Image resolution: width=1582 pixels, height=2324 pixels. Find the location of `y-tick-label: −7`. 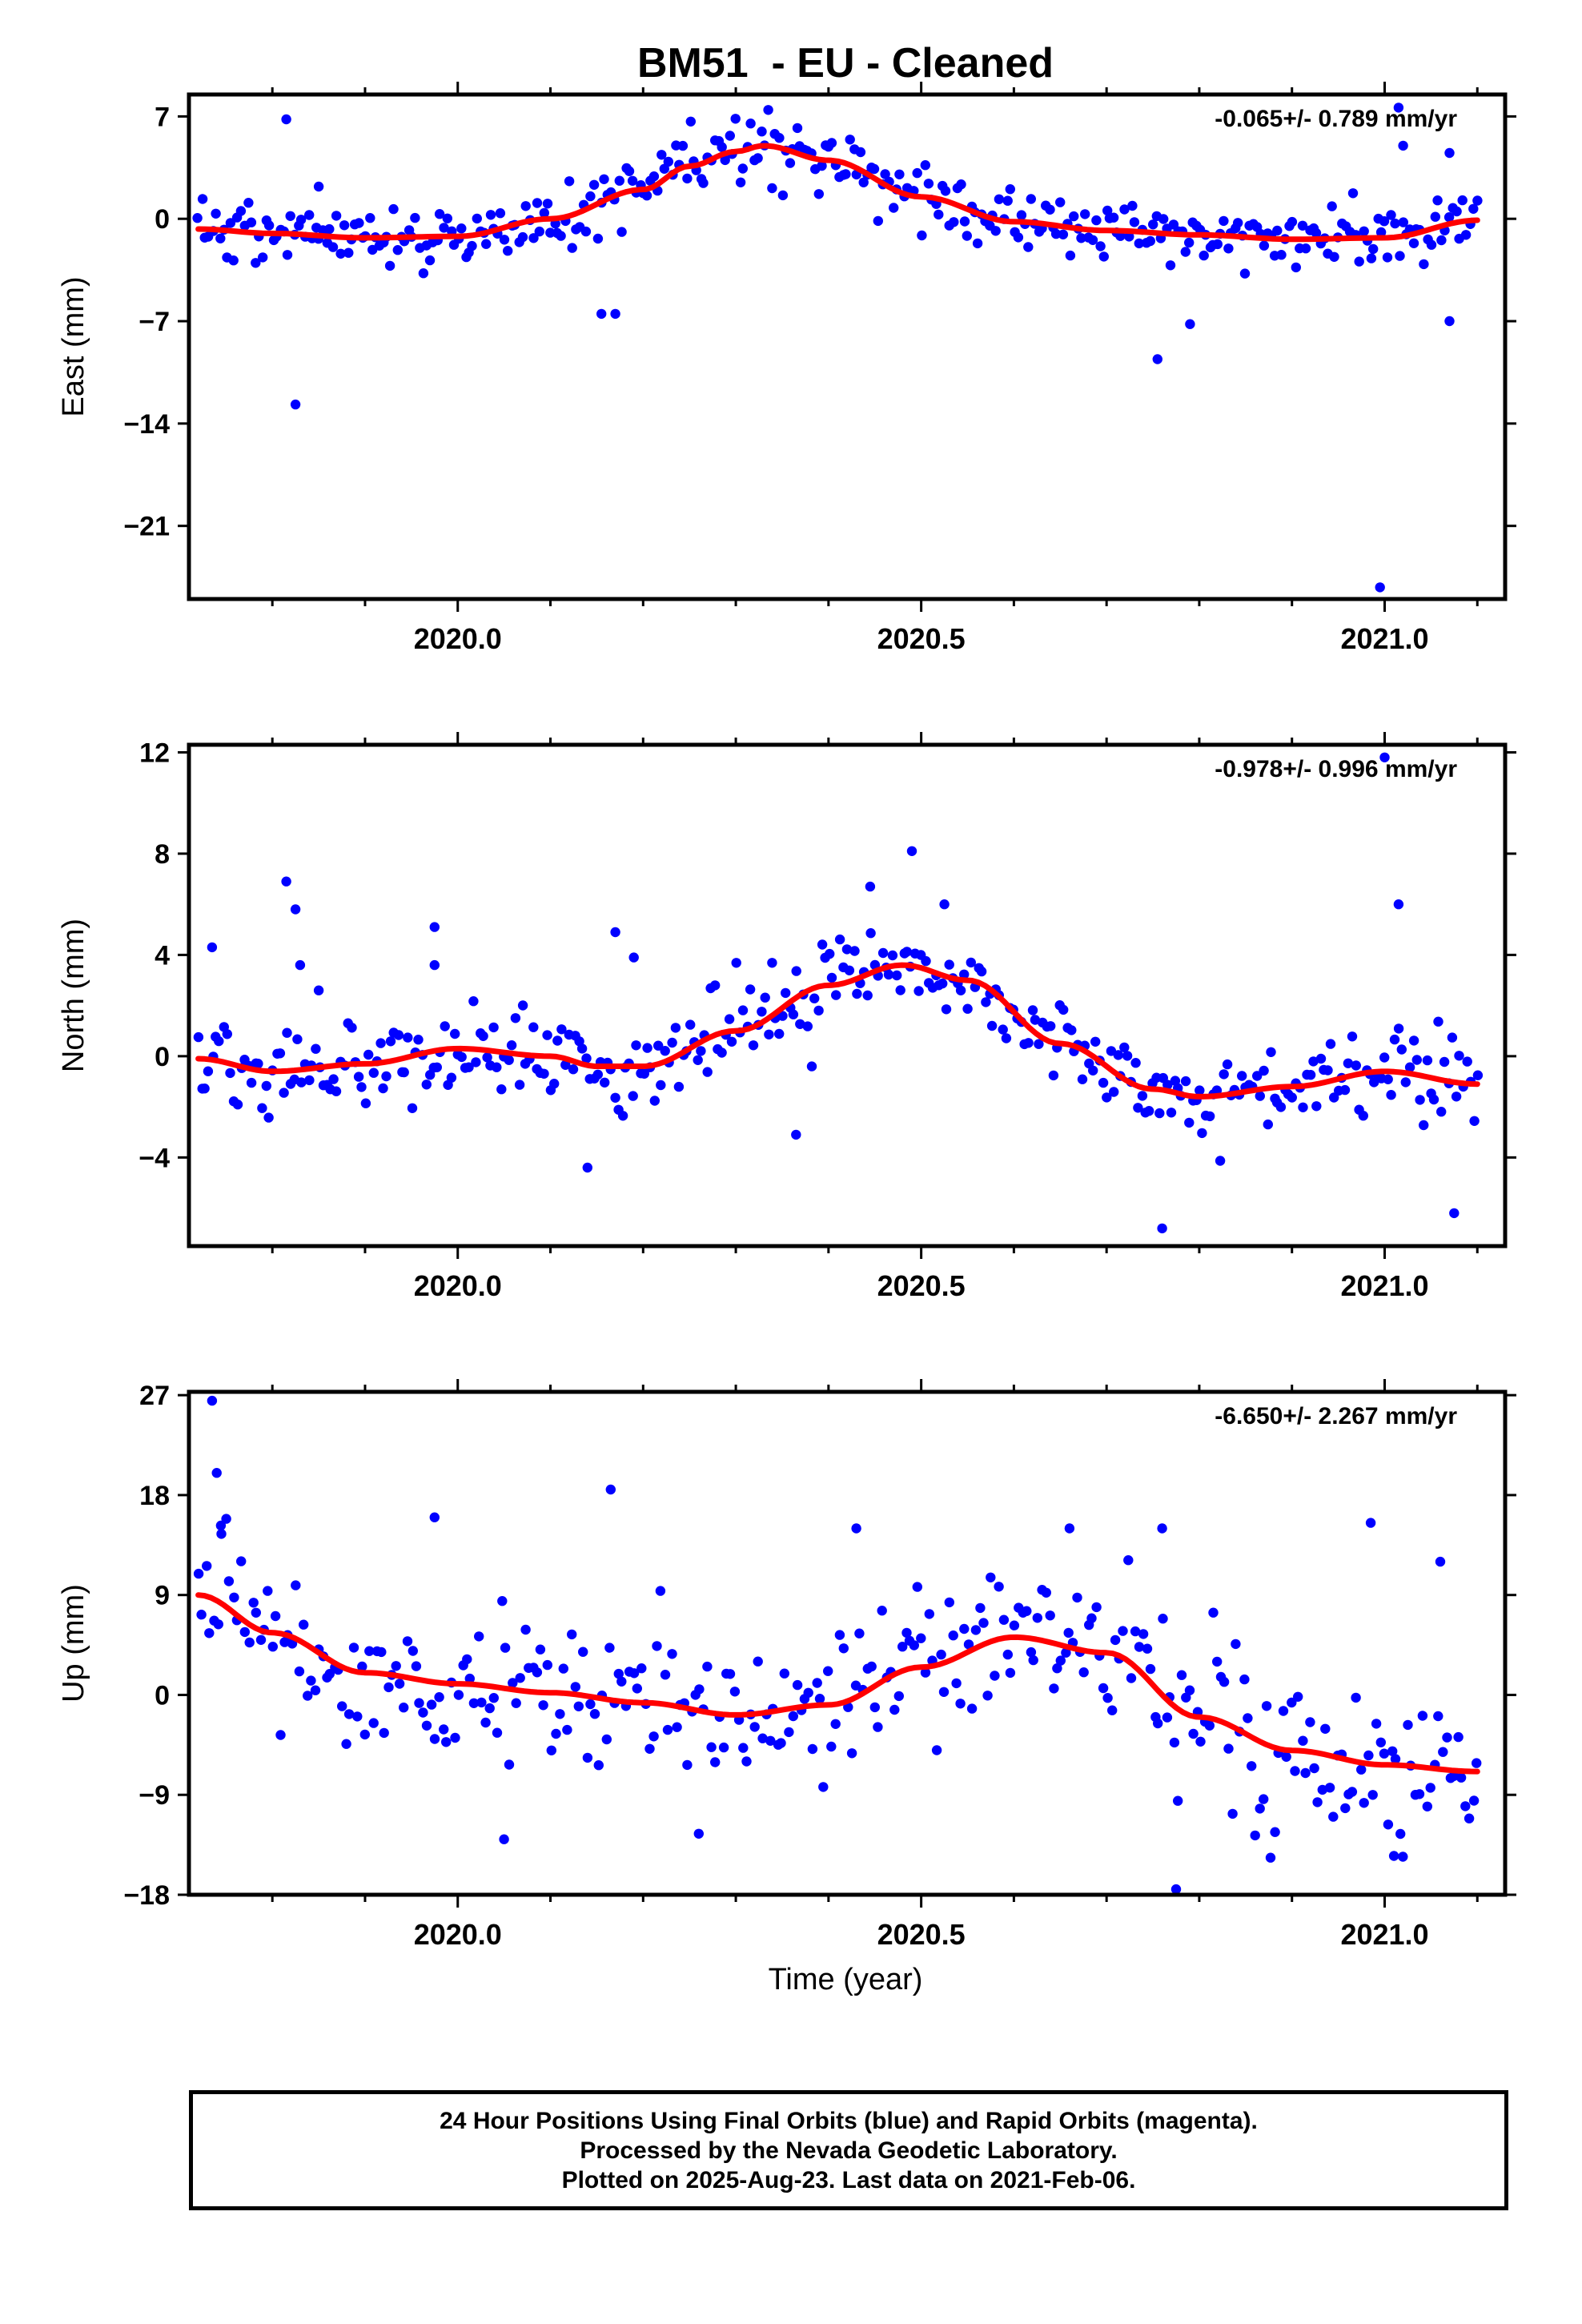

y-tick-label: −7 is located at coordinates (154, 322).